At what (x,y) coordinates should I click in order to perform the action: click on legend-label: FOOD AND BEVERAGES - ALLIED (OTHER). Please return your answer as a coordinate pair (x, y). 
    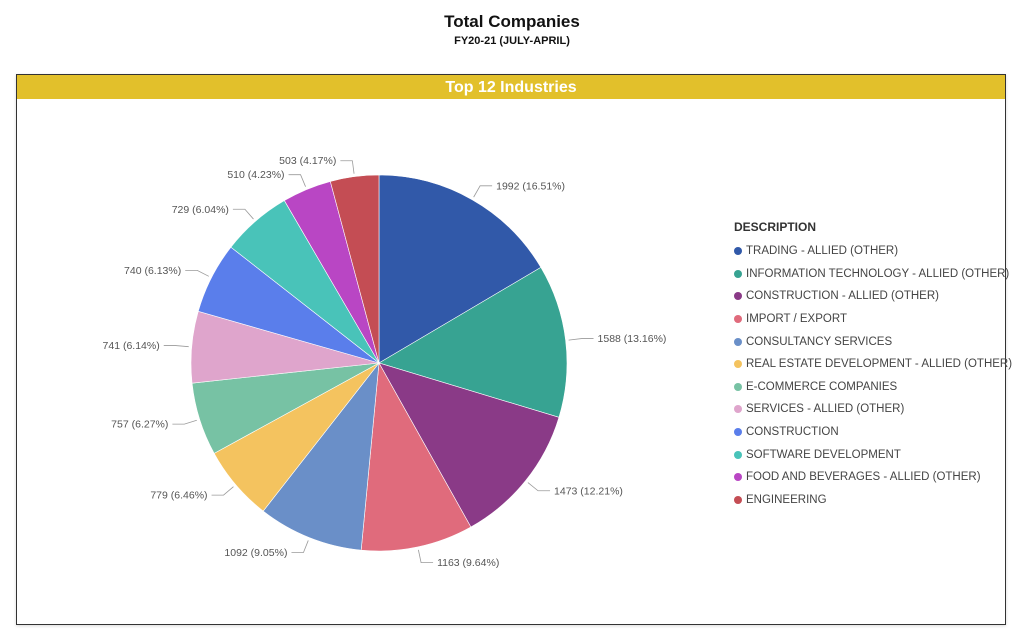
    Looking at the image, I should click on (863, 477).